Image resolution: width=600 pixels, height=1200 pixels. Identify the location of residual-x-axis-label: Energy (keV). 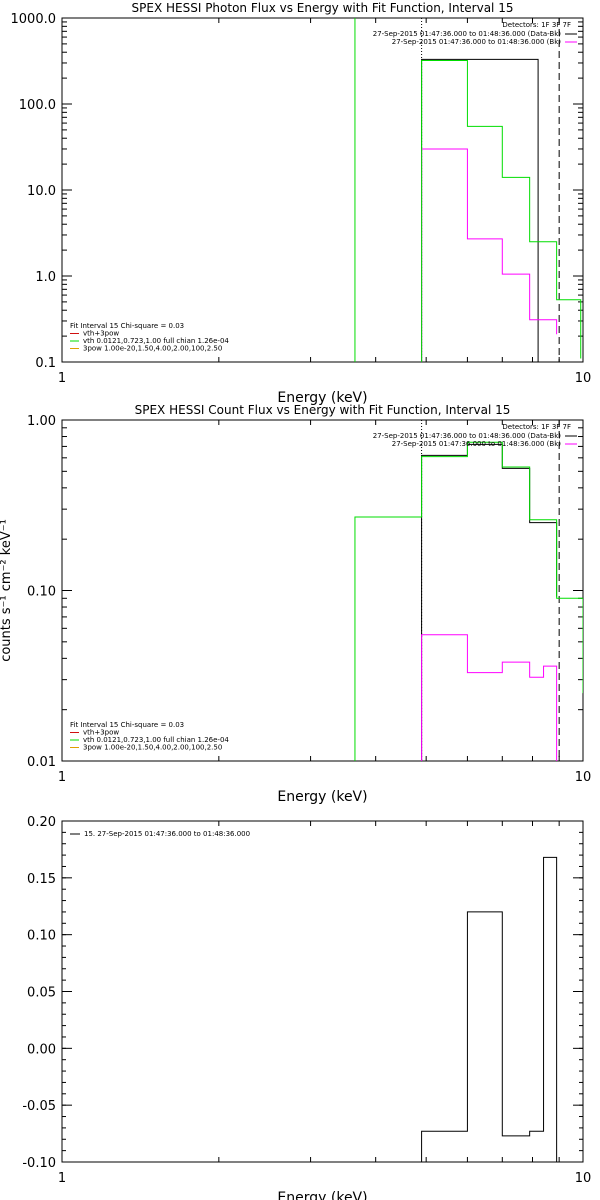
(322, 1195).